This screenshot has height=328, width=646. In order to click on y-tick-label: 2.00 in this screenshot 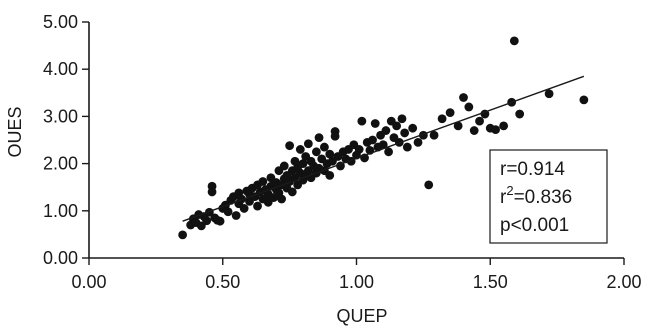, I will do `click(60, 164)`.